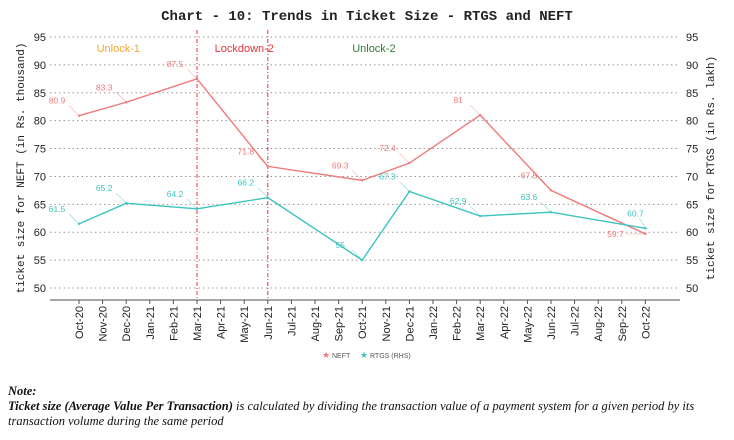 The width and height of the screenshot is (734, 440). What do you see at coordinates (40, 66) in the screenshot?
I see `left-tick-label: 90` at bounding box center [40, 66].